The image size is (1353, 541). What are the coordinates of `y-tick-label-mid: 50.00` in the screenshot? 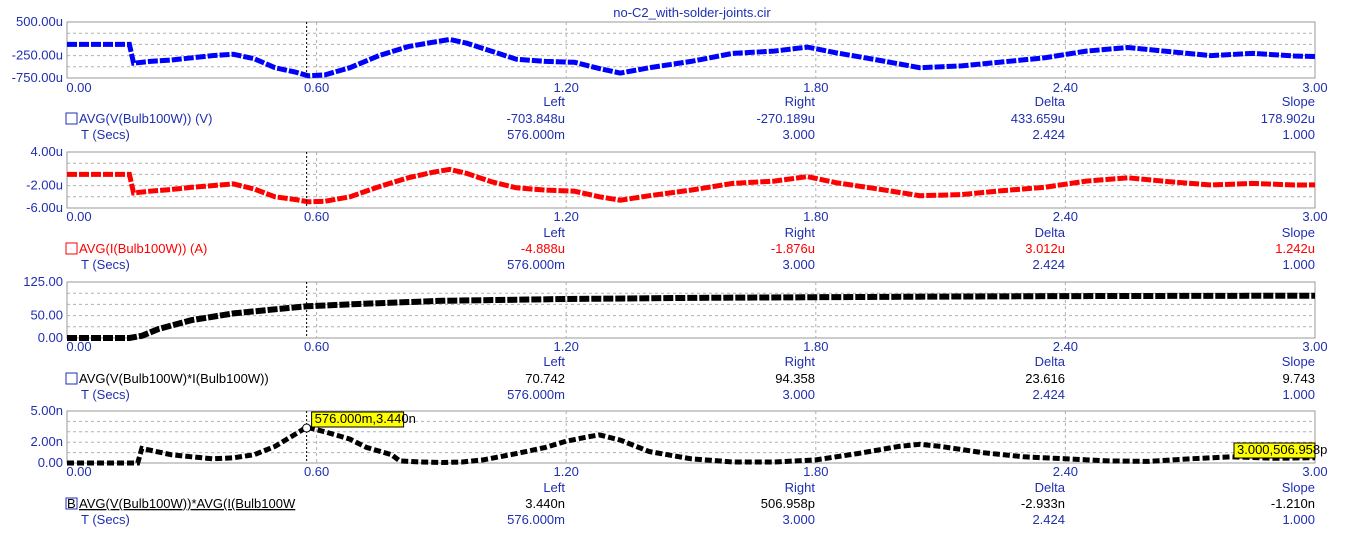 It's located at (46, 315).